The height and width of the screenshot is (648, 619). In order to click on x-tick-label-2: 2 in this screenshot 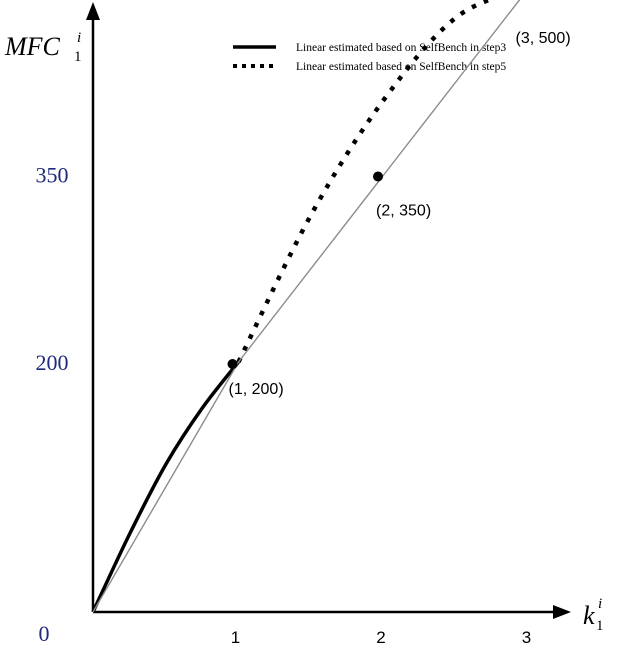, I will do `click(380, 637)`.